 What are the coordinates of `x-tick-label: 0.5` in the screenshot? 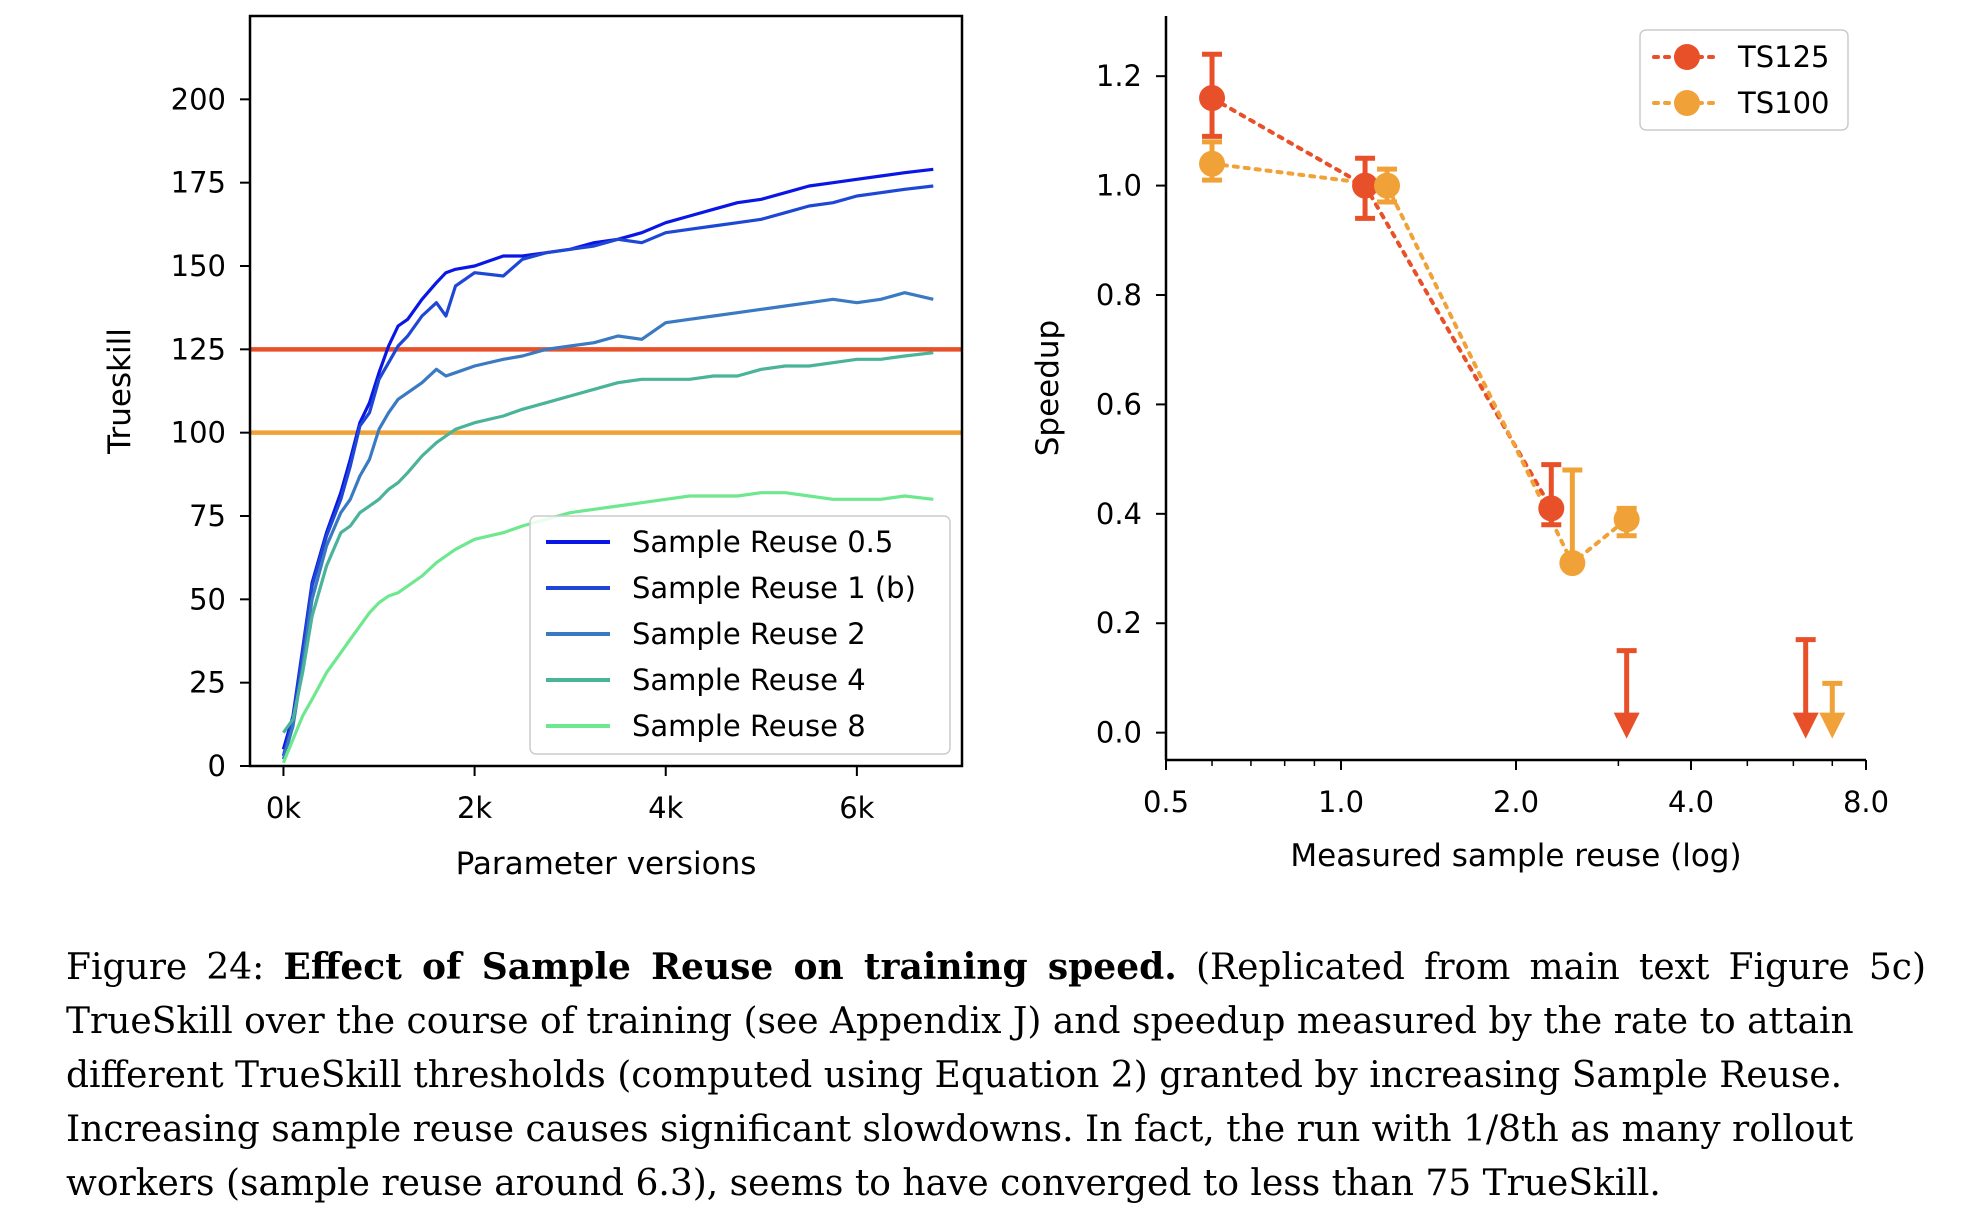 It's located at (1166, 802).